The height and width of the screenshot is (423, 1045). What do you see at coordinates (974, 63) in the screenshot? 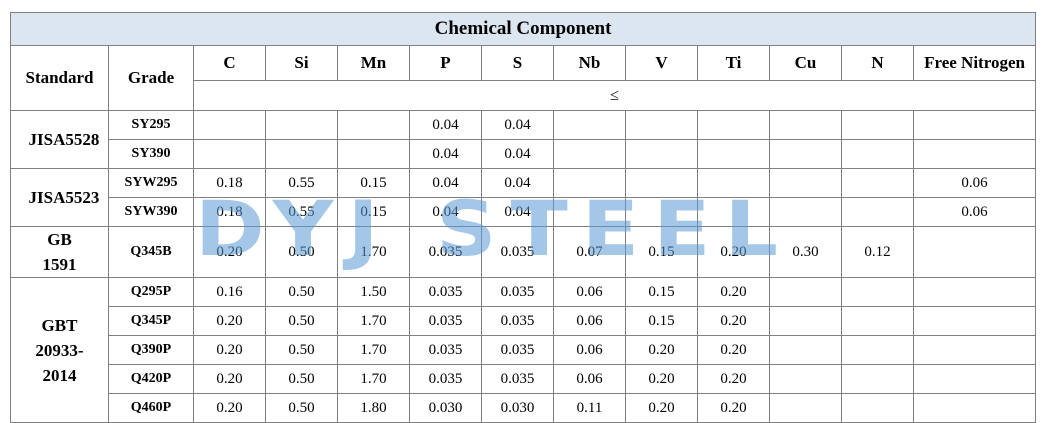
I see `element-header: Free Nitrogen` at bounding box center [974, 63].